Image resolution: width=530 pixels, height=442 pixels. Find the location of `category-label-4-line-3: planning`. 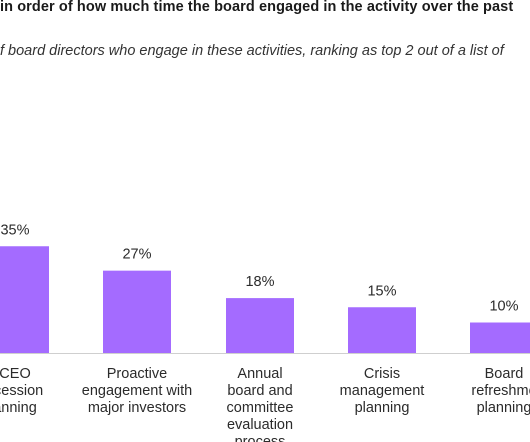

category-label-4-line-3: planning is located at coordinates (382, 408).